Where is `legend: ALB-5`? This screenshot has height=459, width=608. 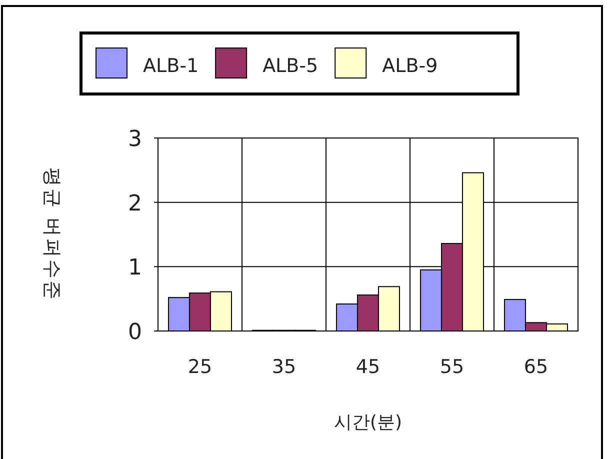 legend: ALB-5 is located at coordinates (290, 66).